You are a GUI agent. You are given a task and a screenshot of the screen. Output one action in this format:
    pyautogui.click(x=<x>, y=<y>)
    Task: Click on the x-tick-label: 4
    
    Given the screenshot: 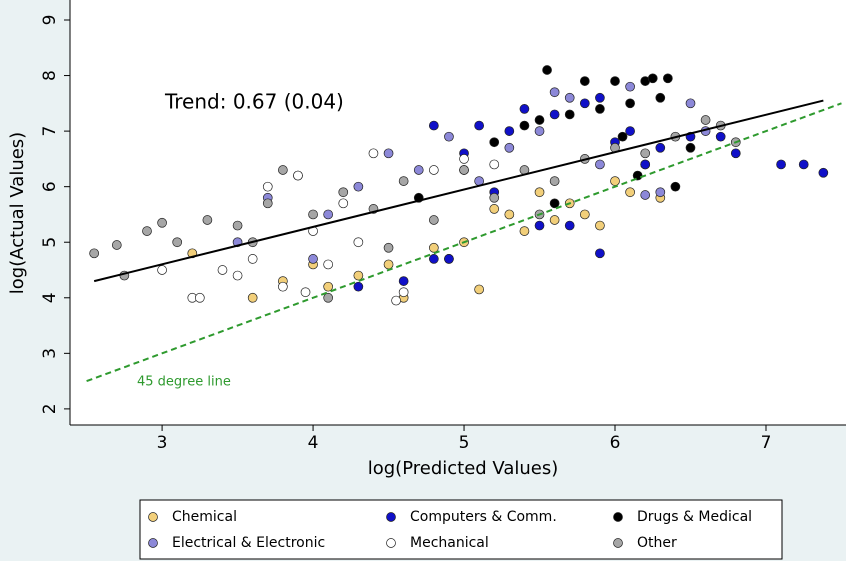 What is the action you would take?
    pyautogui.click(x=313, y=443)
    